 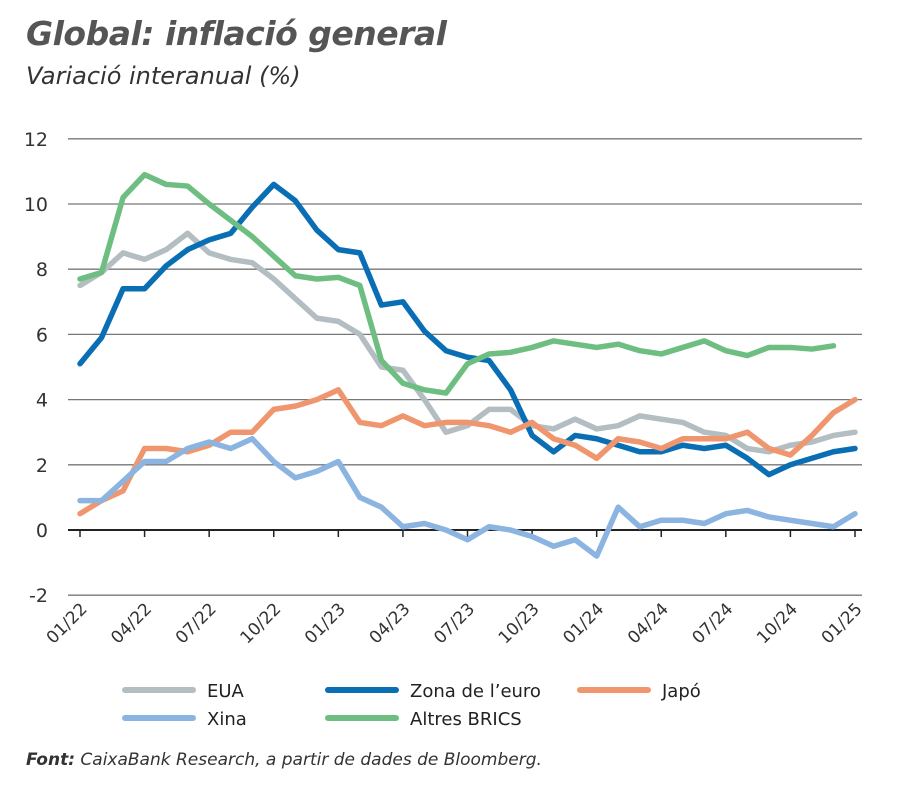 I want to click on x-tick-label: 01/25, so click(x=842, y=623).